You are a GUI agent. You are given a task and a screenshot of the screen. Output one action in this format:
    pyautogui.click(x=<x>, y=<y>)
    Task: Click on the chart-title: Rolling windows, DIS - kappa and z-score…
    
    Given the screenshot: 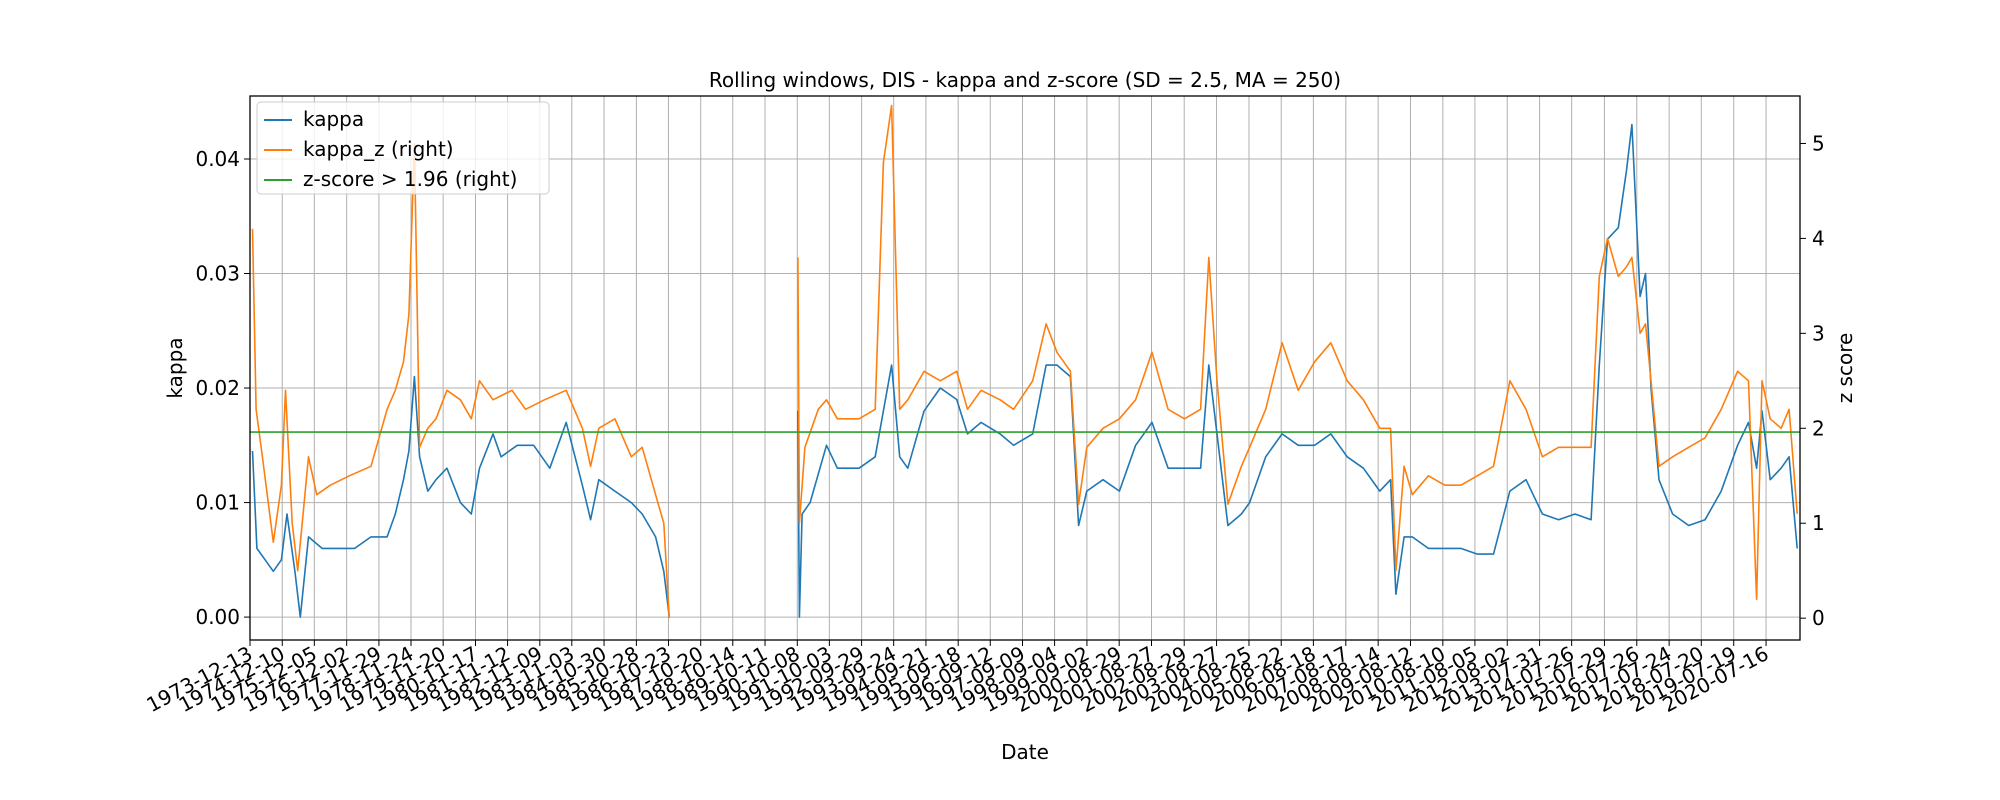 What is the action you would take?
    pyautogui.click(x=1025, y=80)
    